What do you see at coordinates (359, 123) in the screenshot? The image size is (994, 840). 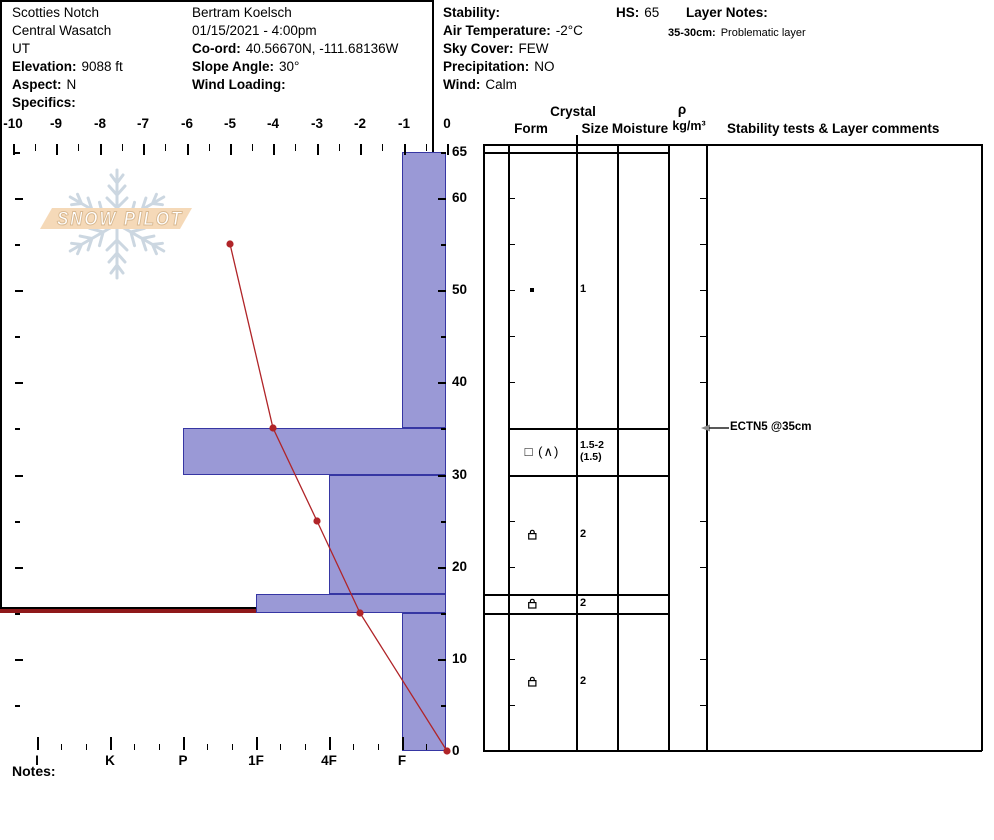 I see `temp-axis-label: -2` at bounding box center [359, 123].